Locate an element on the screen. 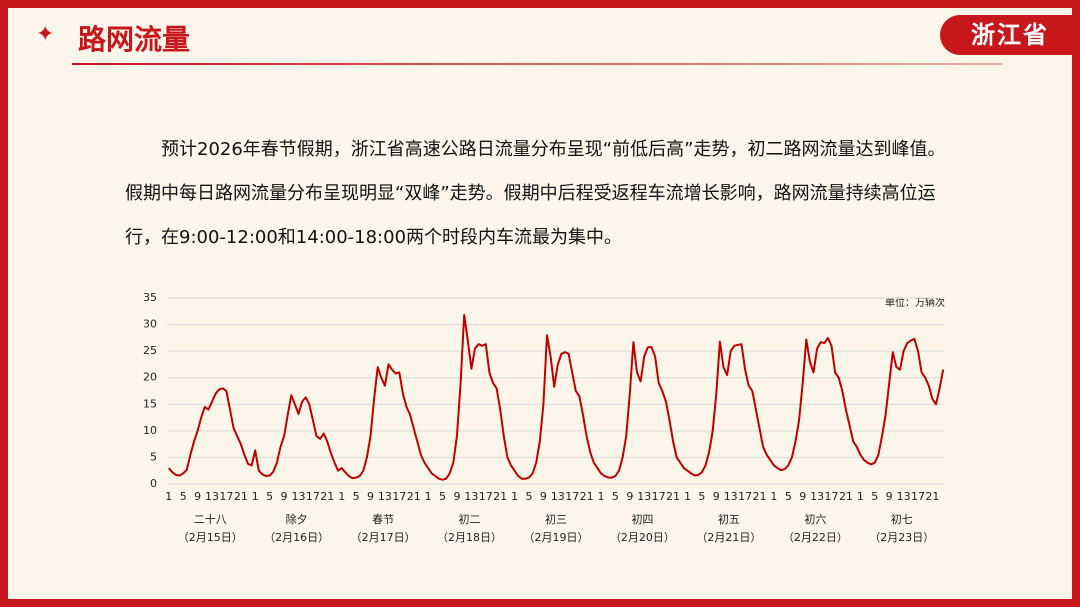 The height and width of the screenshot is (607, 1080). day-date: （2月19日） is located at coordinates (556, 537).